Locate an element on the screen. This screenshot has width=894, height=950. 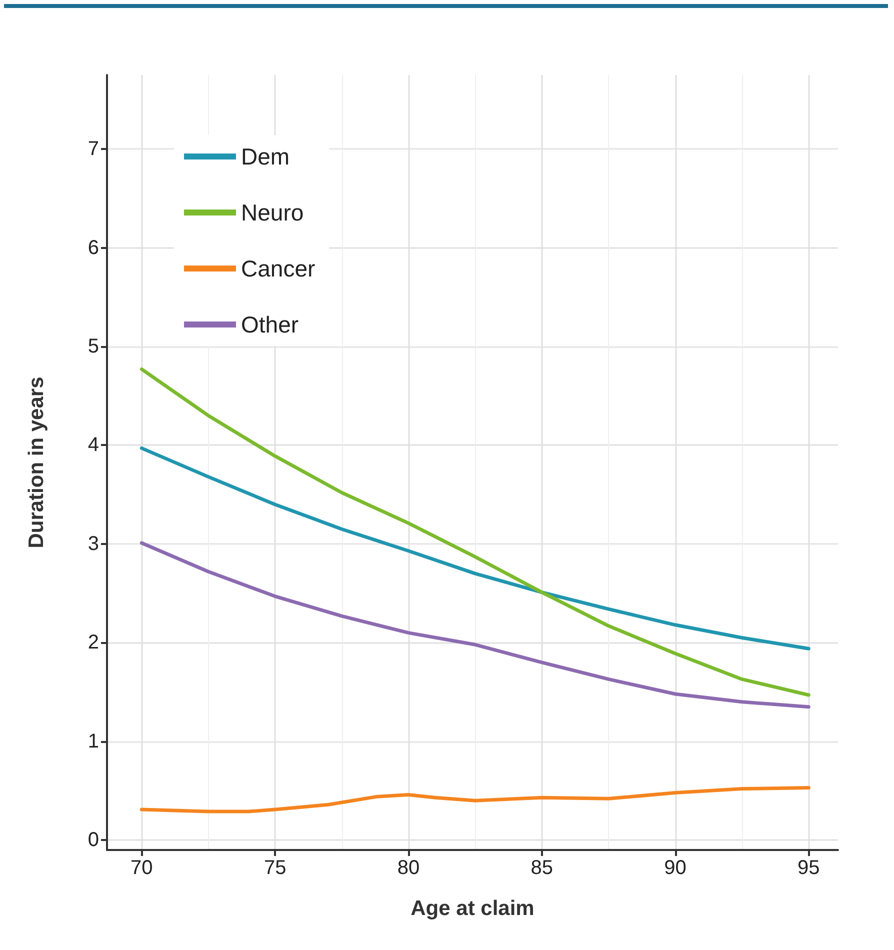
legend-label: Dem is located at coordinates (265, 157).